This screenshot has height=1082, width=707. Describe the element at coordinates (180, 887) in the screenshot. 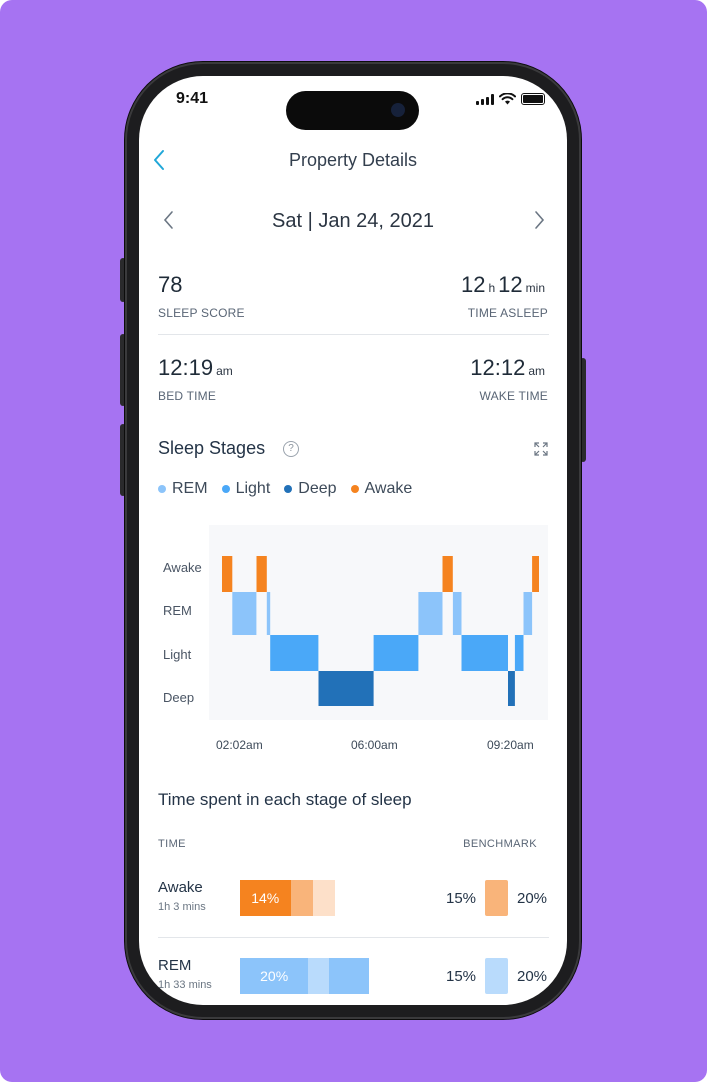

I see `stage-name: Awake` at that location.